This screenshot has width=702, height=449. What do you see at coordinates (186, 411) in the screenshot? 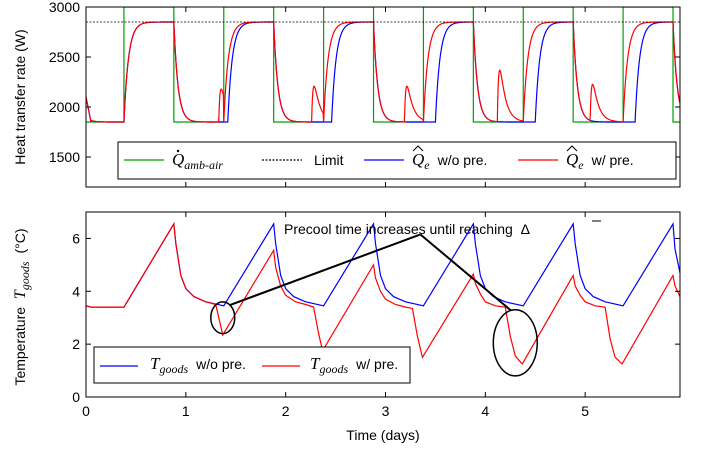
I see `bottom-xtick-label: 1` at bounding box center [186, 411].